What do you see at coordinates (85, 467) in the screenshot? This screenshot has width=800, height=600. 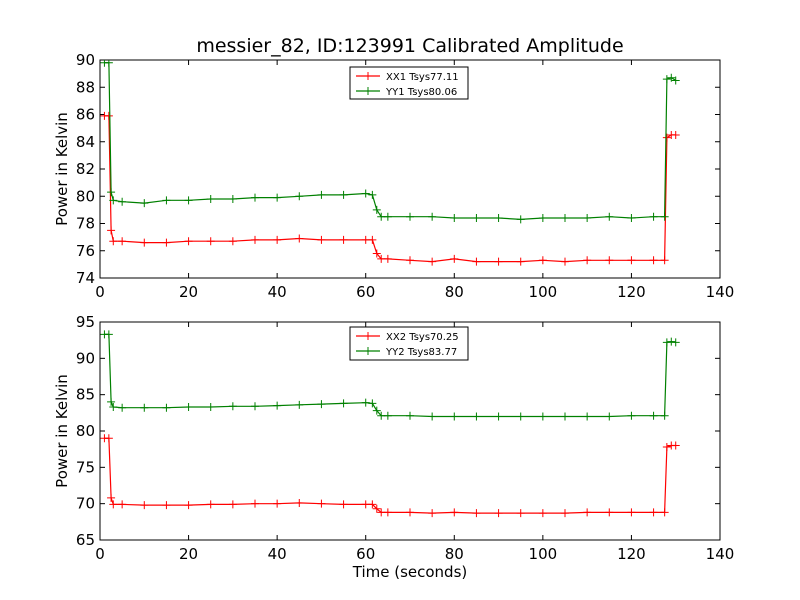 I see `bottom-y-tick-label: 75` at bounding box center [85, 467].